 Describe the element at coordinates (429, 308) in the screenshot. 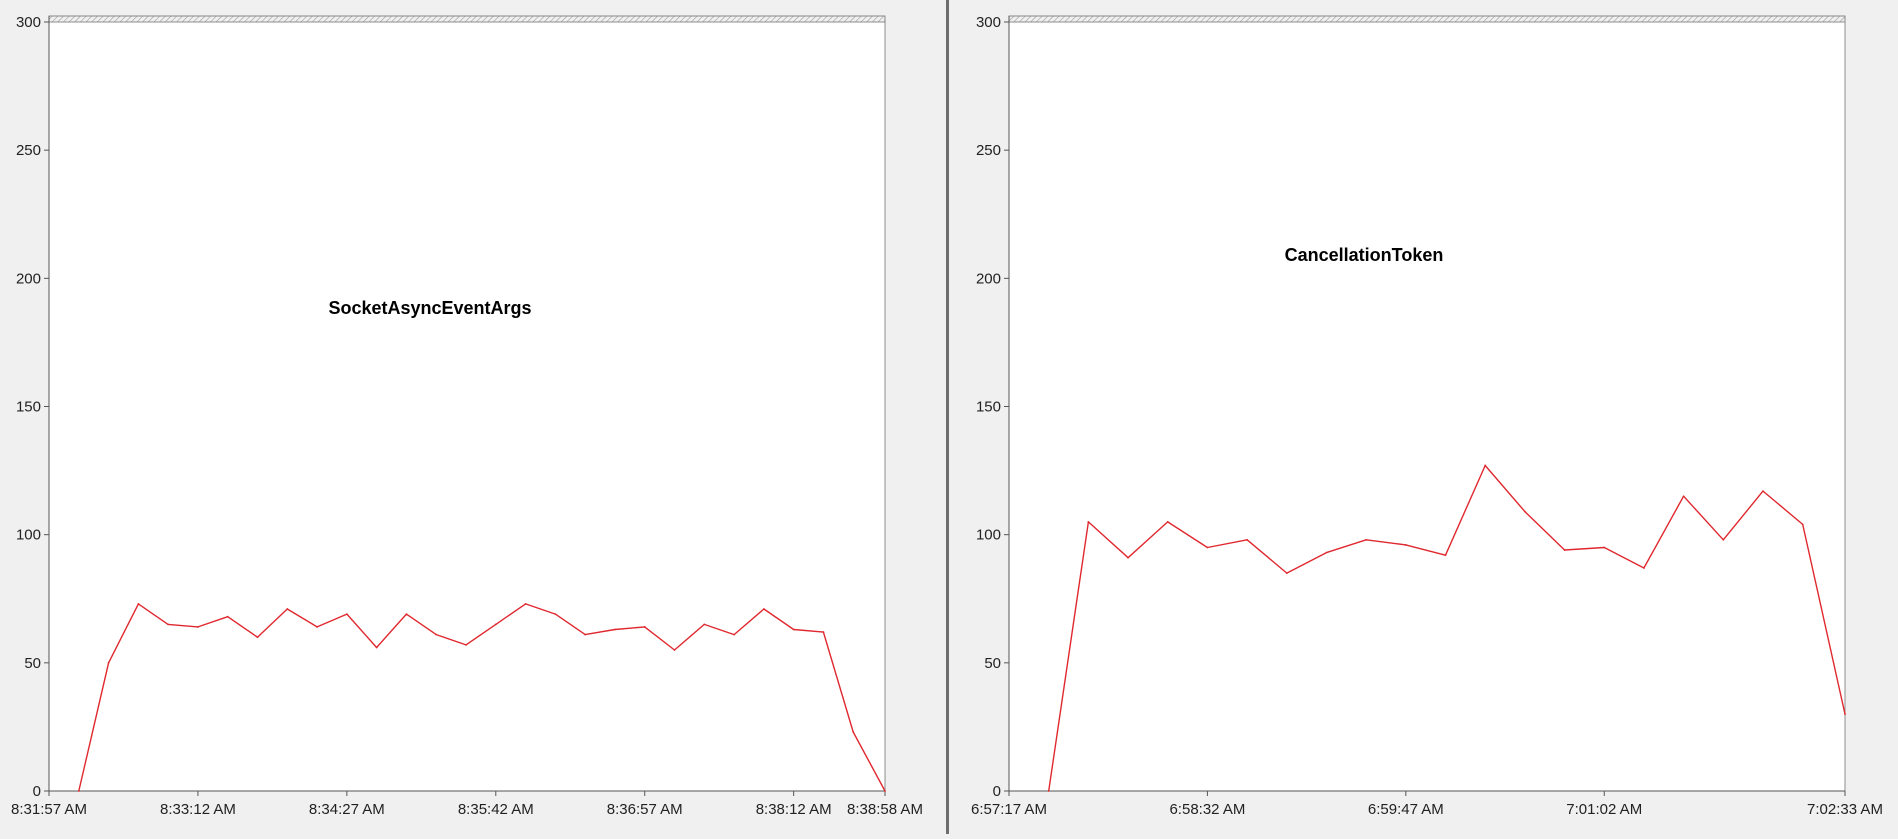

I see `chart-title: SocketAsyncEventArgs` at that location.